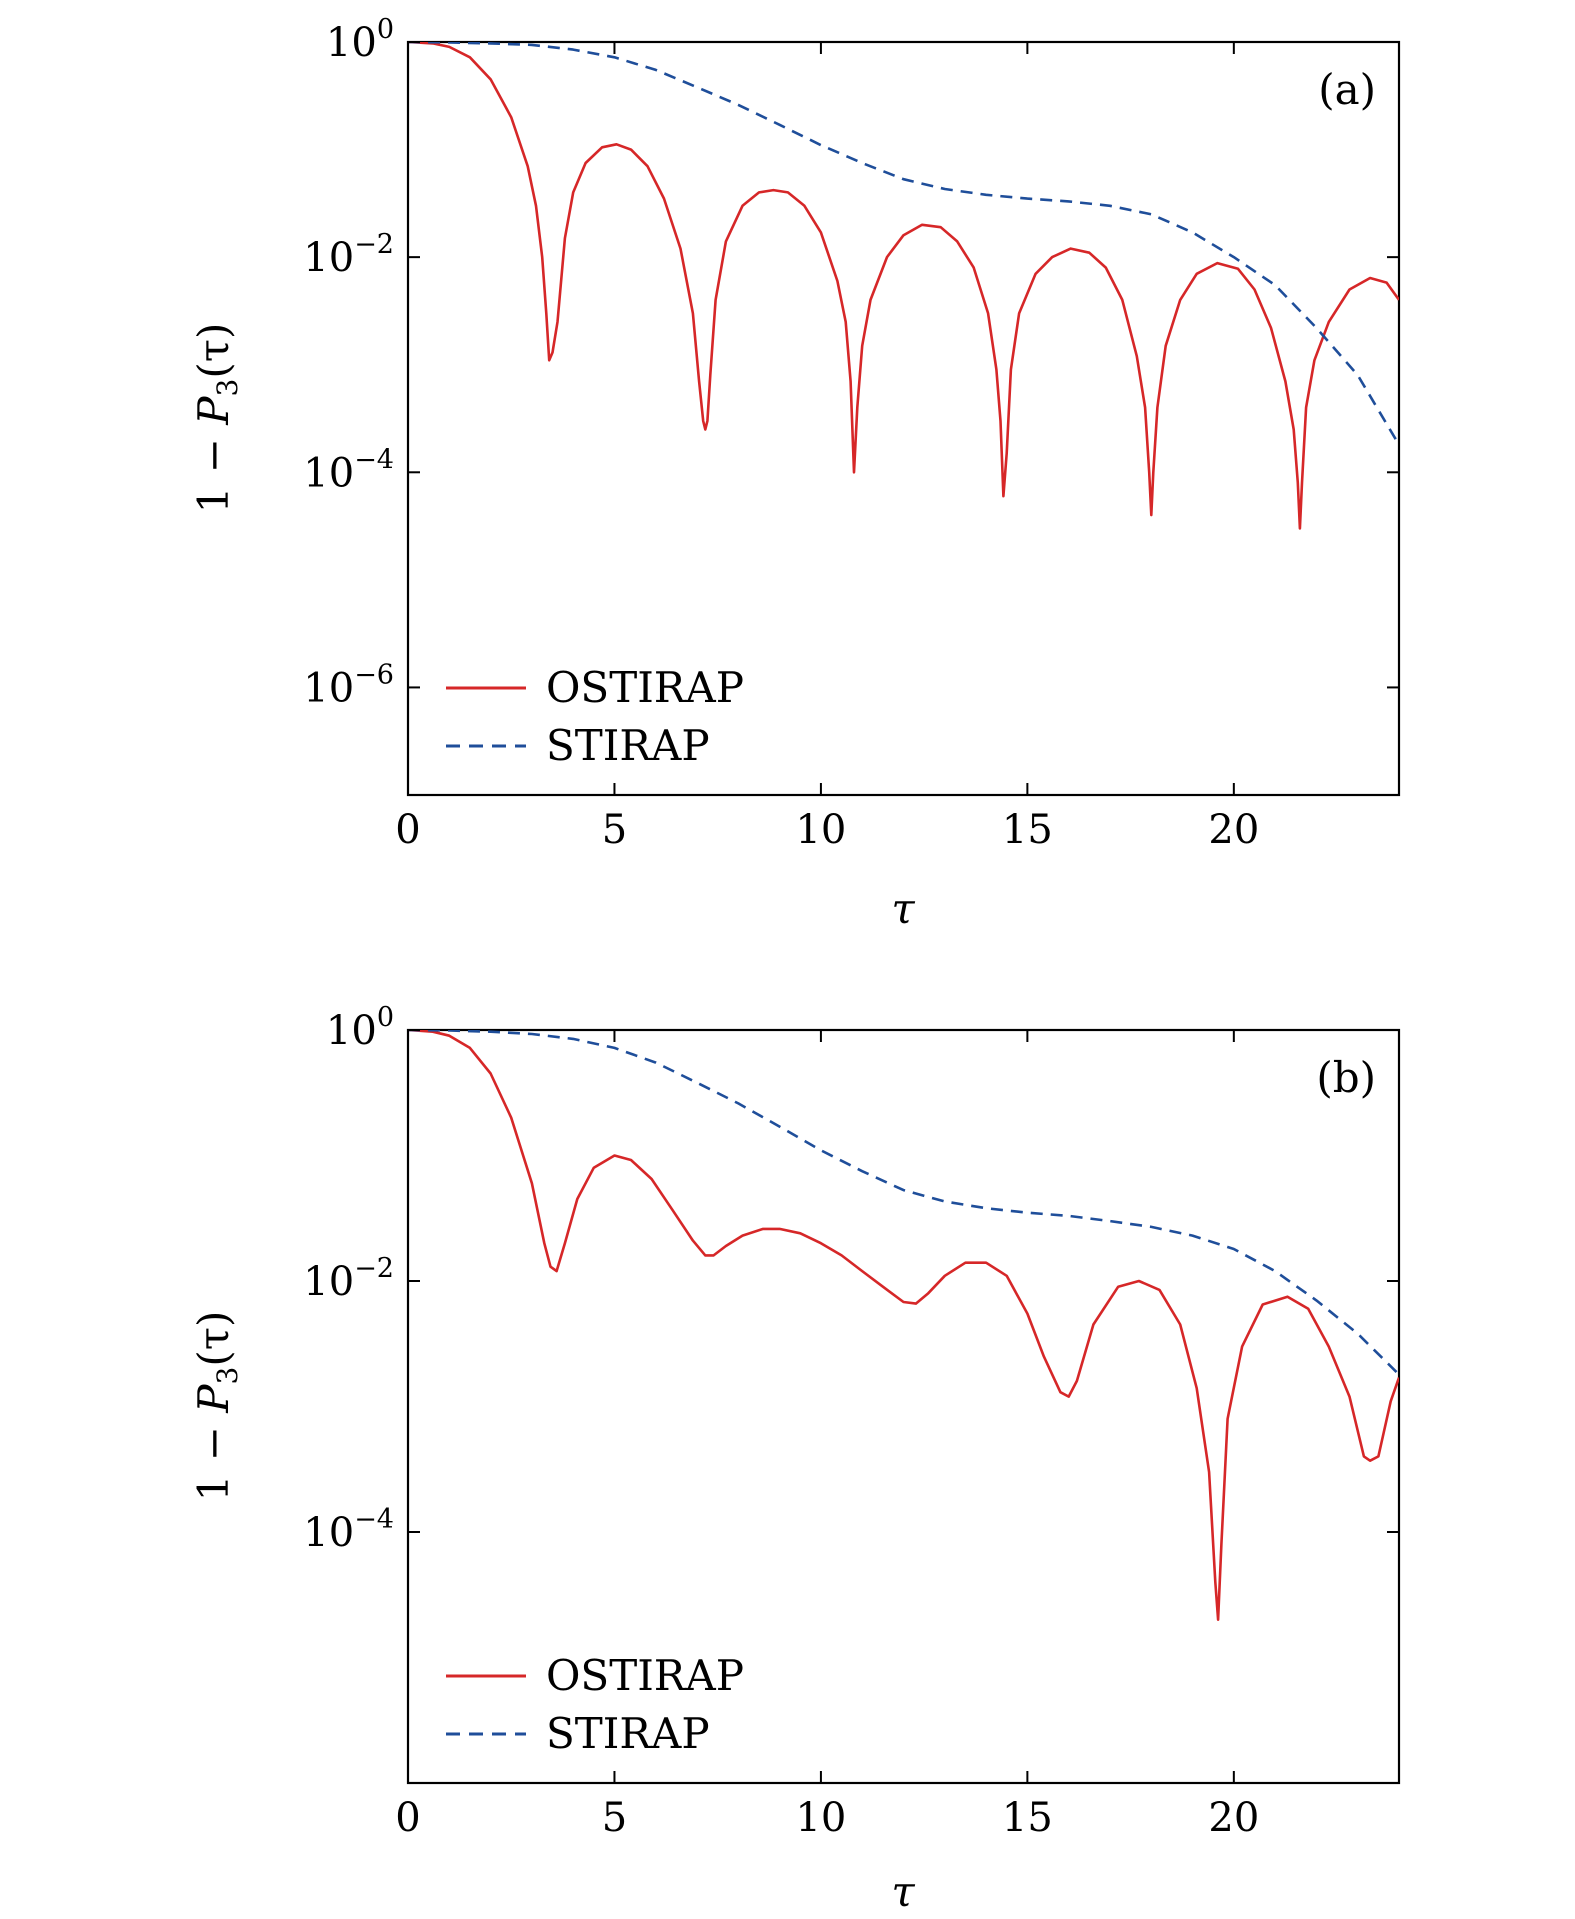 Image resolution: width=1575 pixels, height=1919 pixels. Describe the element at coordinates (1347, 89) in the screenshot. I see `panel-label: (a)` at that location.